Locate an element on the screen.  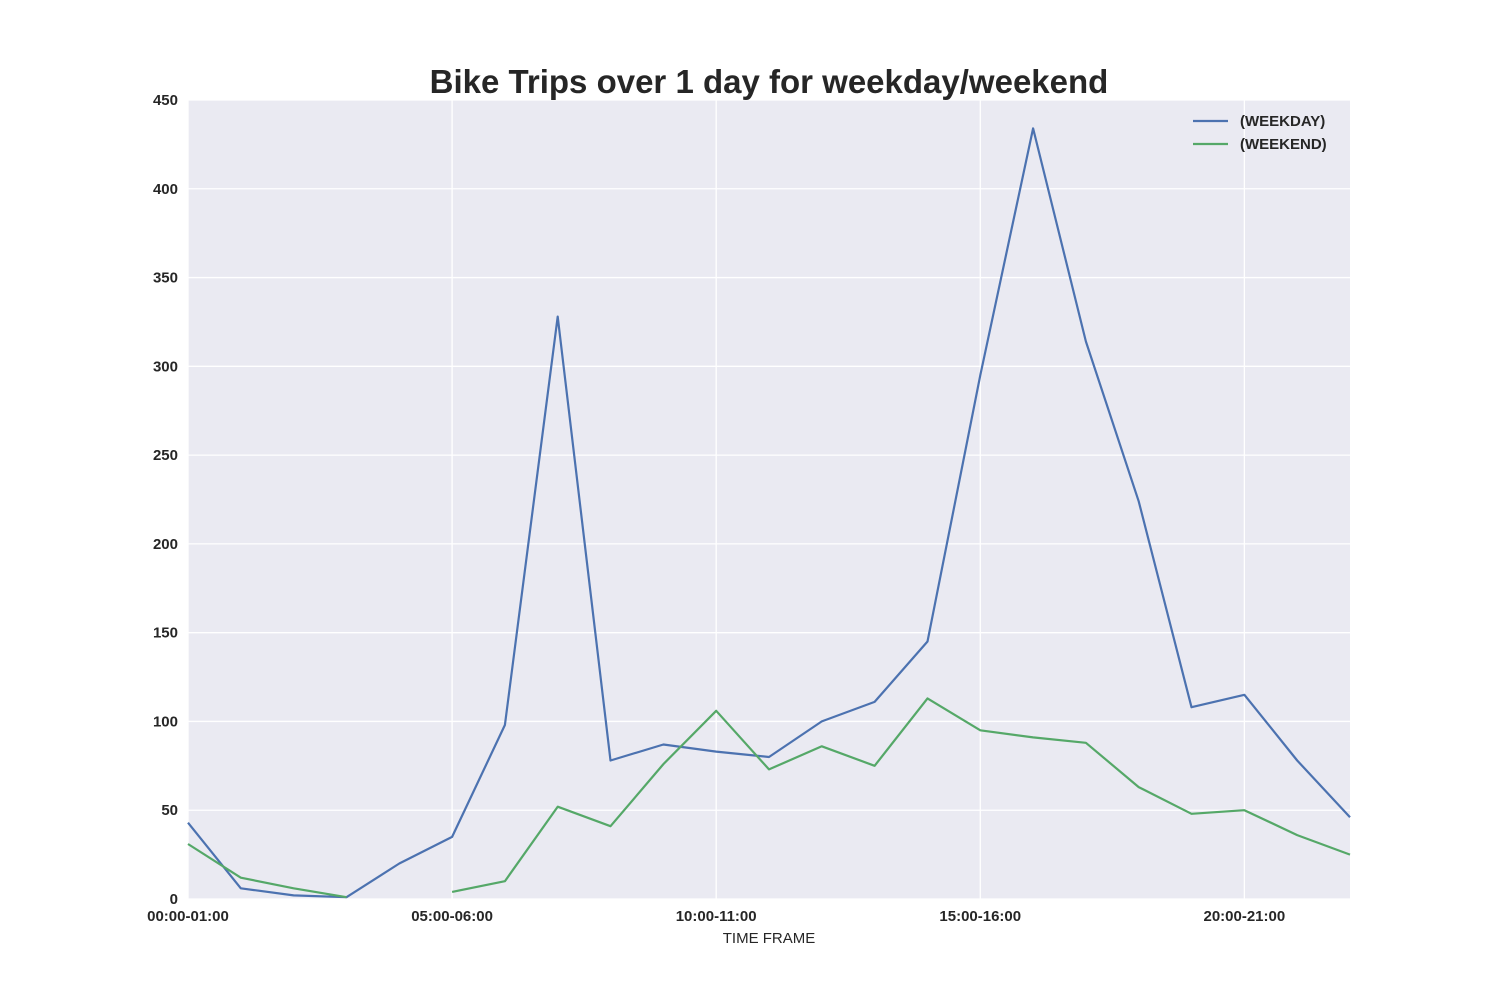
legend-label: (WEEKDAY) is located at coordinates (1282, 121).